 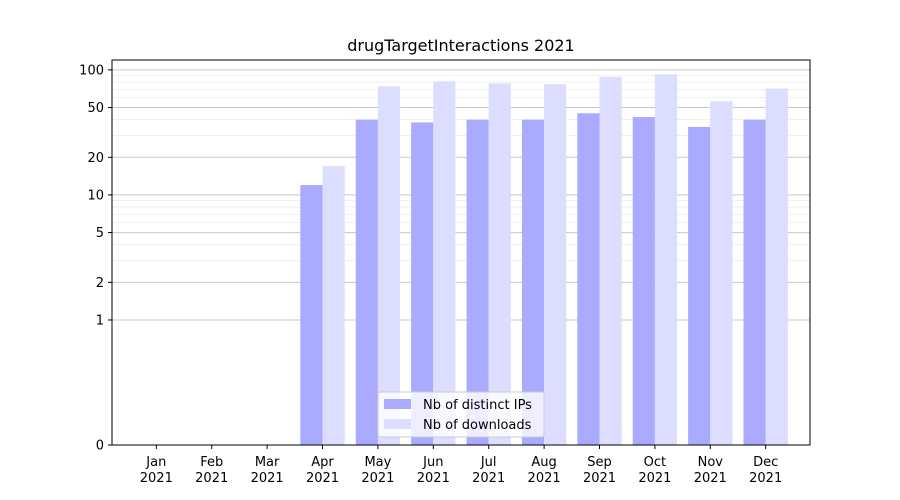 I want to click on bar-downloads-jun, so click(x=444, y=263).